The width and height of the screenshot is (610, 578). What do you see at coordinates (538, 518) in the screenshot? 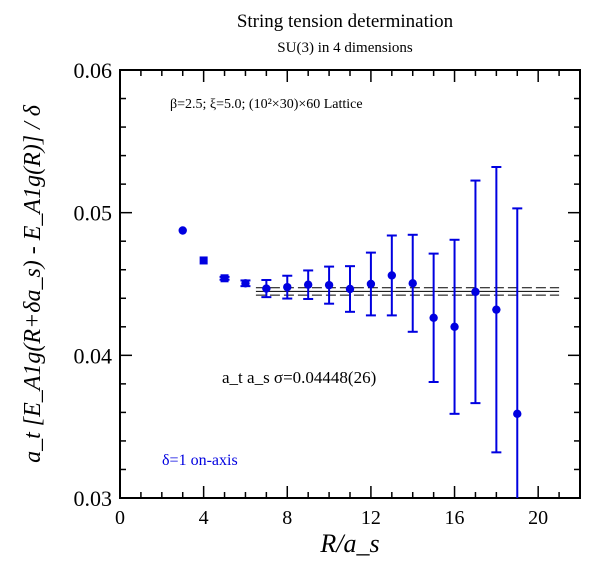
I see `x-tick-label: 20` at bounding box center [538, 518].